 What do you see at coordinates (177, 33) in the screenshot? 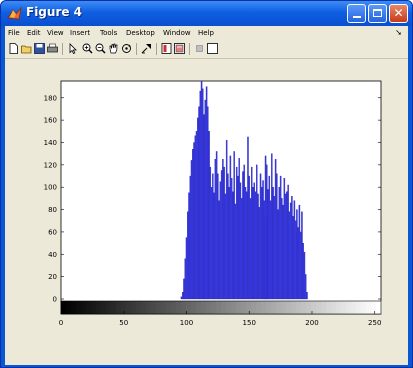
I see `menu-window: Window` at bounding box center [177, 33].